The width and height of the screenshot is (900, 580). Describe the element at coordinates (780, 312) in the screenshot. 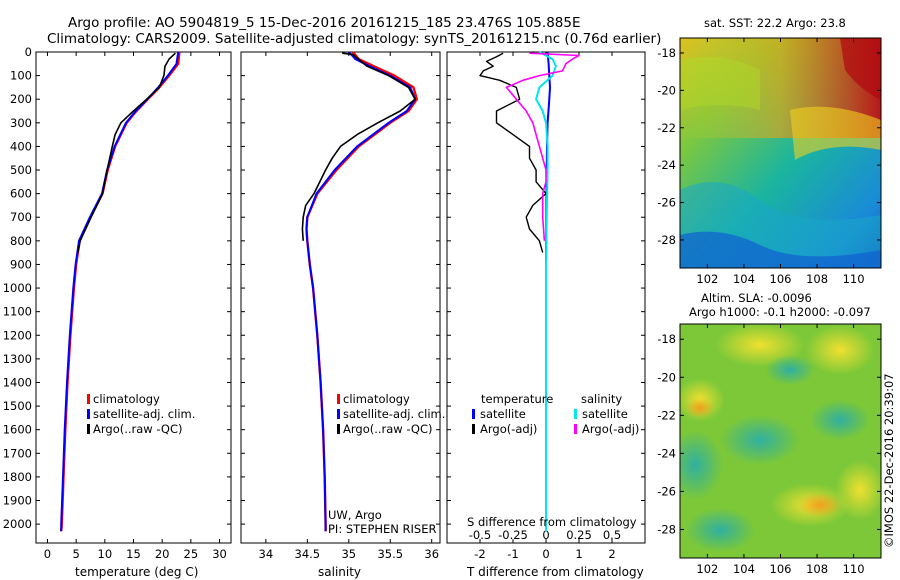

I see `sla-map-title-2: Argo h1000: -0.1 h2000: -0.097` at that location.